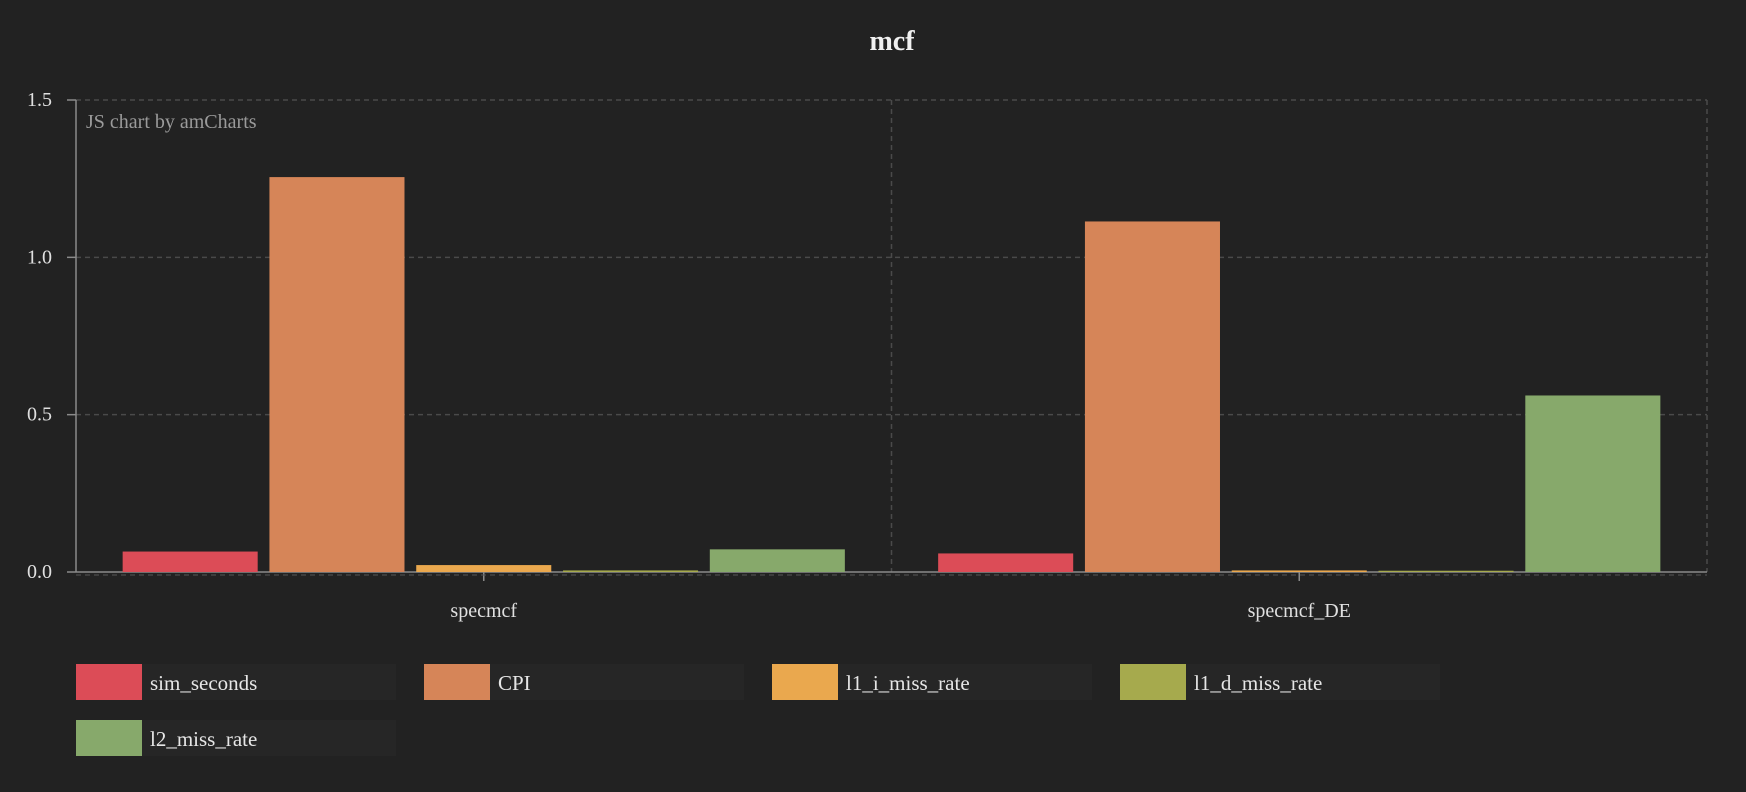 The height and width of the screenshot is (792, 1746). Describe the element at coordinates (39, 100) in the screenshot. I see `y-tick-label: 1.5` at that location.